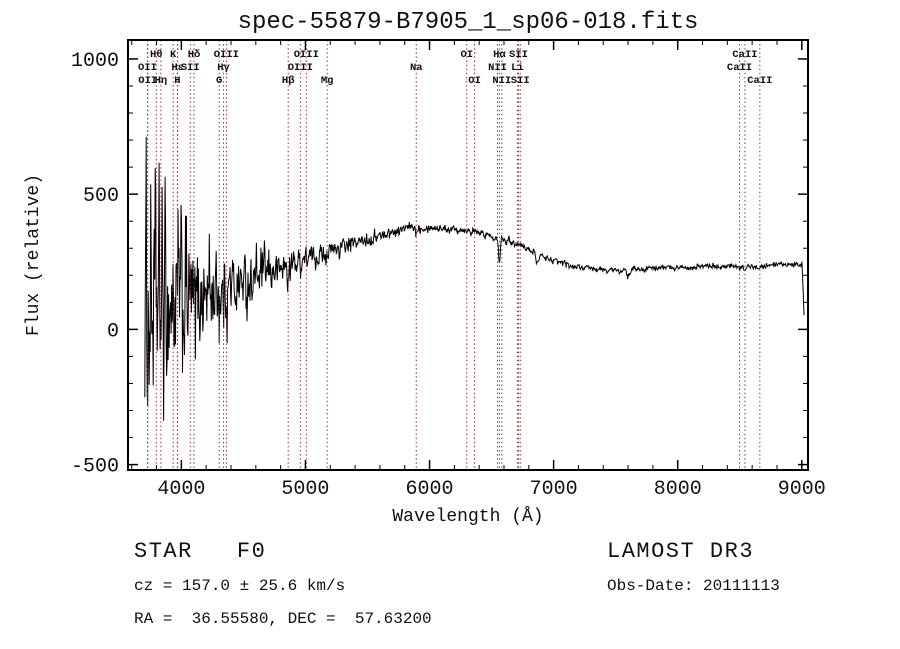 The width and height of the screenshot is (900, 649). Describe the element at coordinates (219, 81) in the screenshot. I see `spectral-line-label: G` at that location.